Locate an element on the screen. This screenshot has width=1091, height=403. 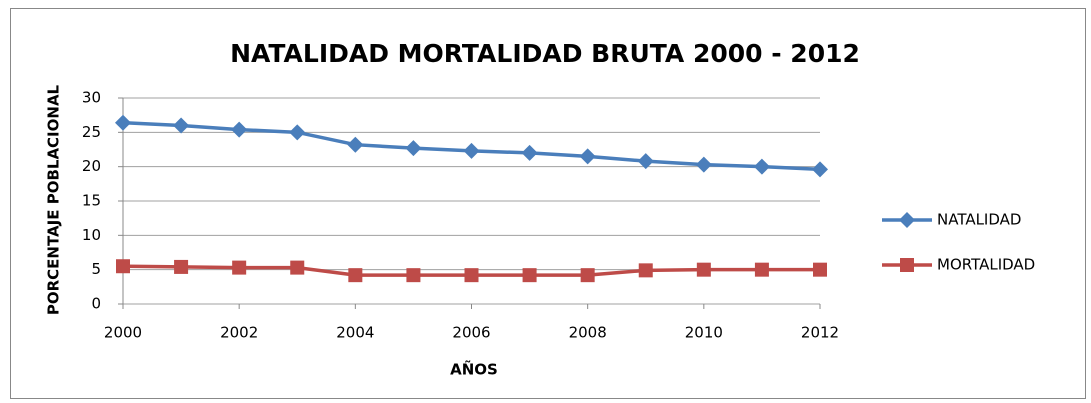
x-tick-label: 2010 is located at coordinates (704, 333).